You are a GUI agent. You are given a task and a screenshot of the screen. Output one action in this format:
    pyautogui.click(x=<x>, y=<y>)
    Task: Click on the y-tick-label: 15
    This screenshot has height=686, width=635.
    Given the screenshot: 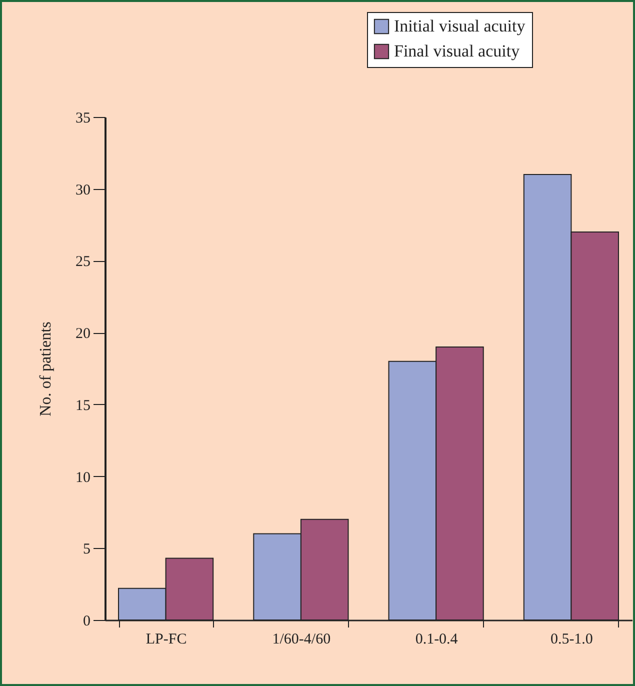 What is the action you would take?
    pyautogui.click(x=83, y=406)
    